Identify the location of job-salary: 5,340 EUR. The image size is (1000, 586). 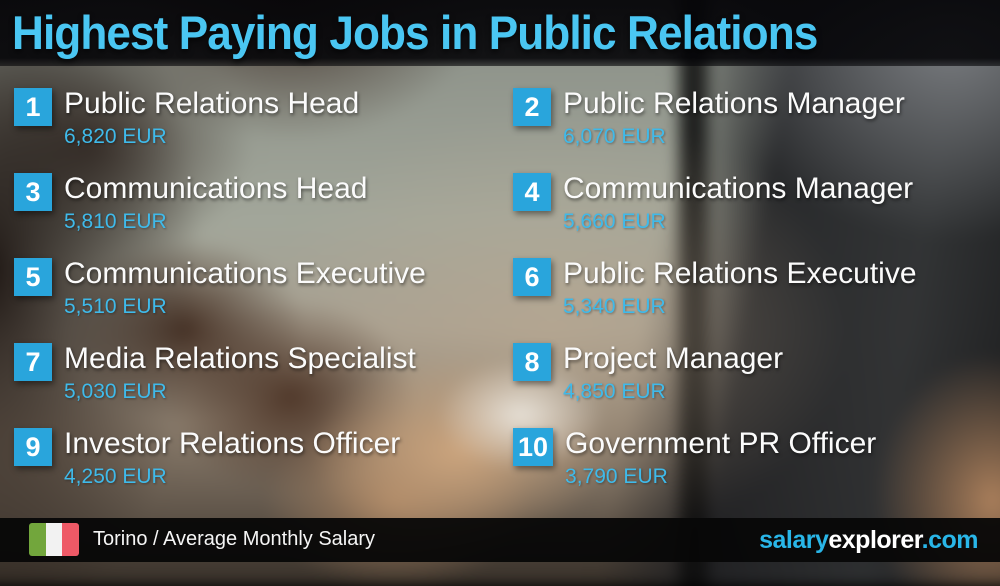
(614, 306).